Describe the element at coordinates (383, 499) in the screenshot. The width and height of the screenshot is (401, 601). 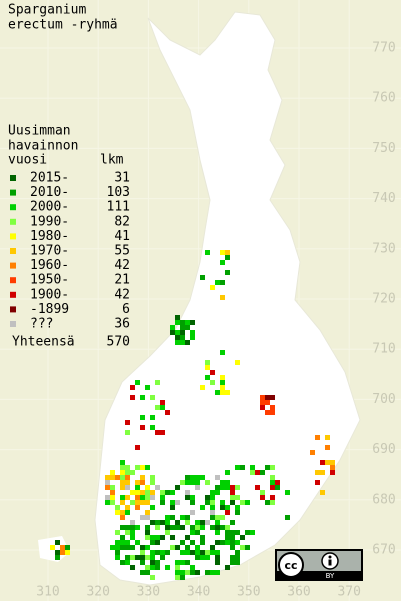
I see `grid-label: 680` at that location.